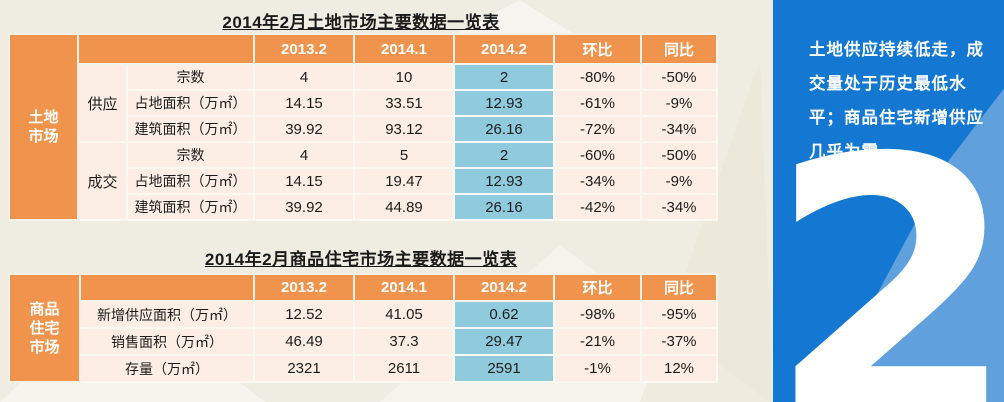 The image size is (1004, 402). Describe the element at coordinates (597, 129) in the screenshot. I see `cell-value: -72%` at that location.